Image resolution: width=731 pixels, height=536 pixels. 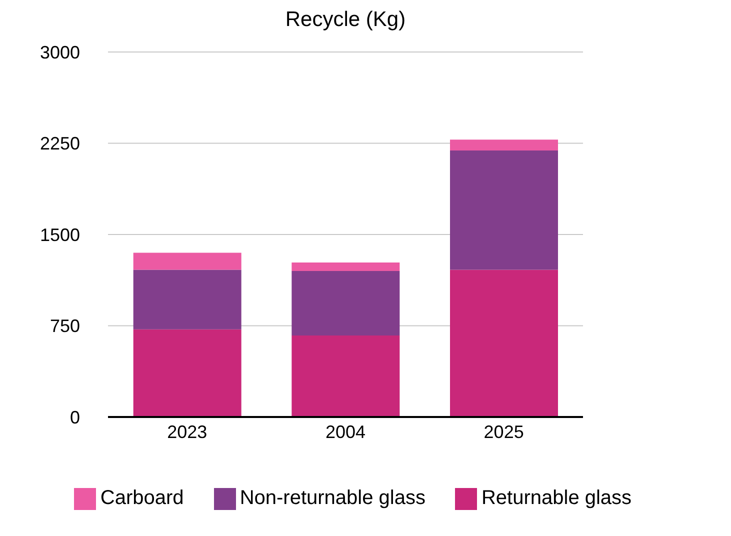 I want to click on y-tick-label: 2250, so click(x=60, y=144).